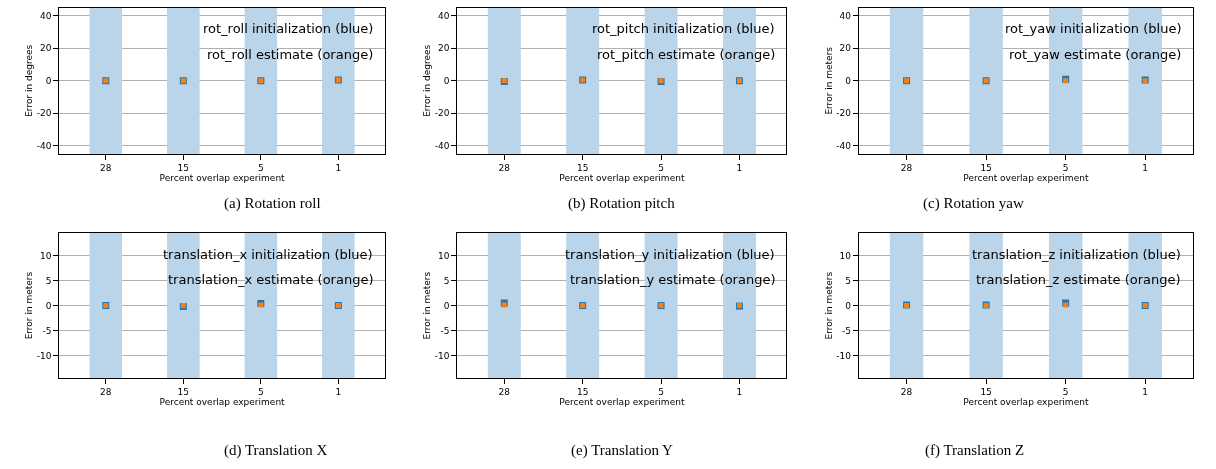 The image size is (1216, 469). Describe the element at coordinates (686, 54) in the screenshot. I see `annotation: rot_pitch estimate (orange)` at that location.